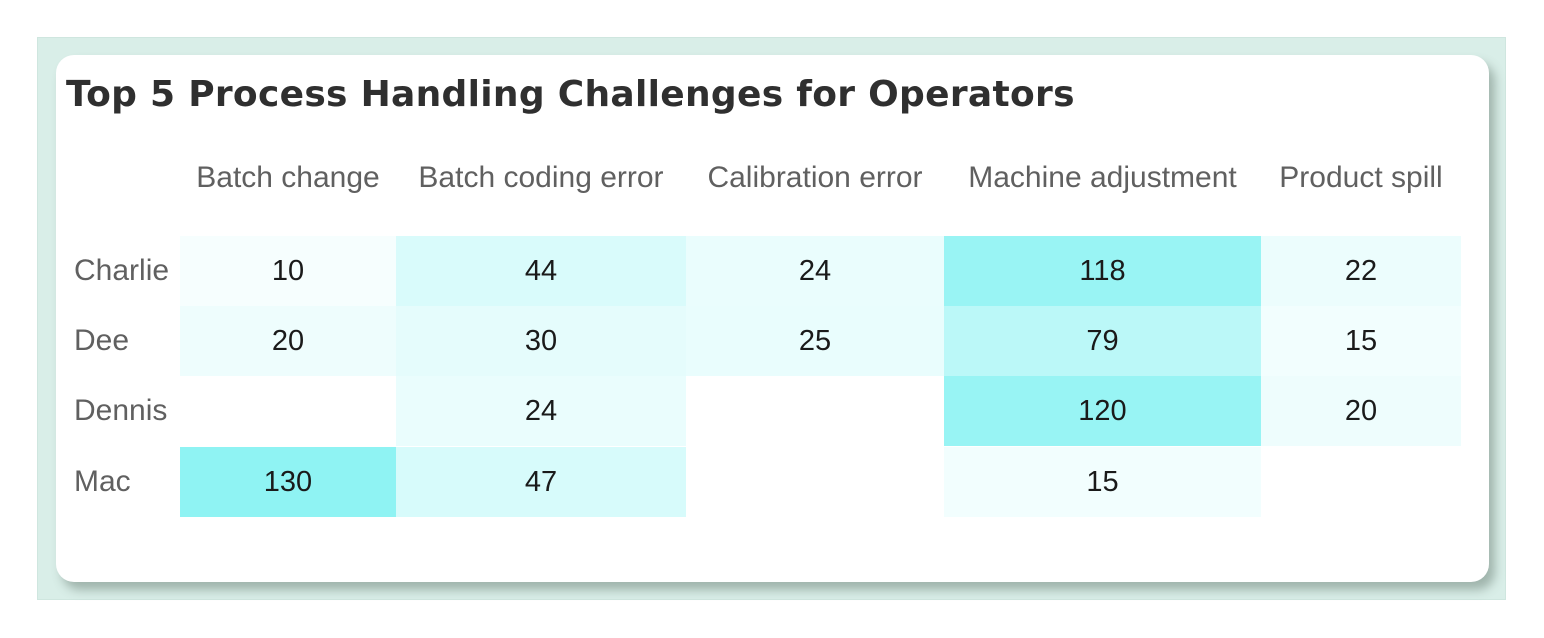 The height and width of the screenshot is (638, 1544). Describe the element at coordinates (288, 271) in the screenshot. I see `matrix-cell: 10` at that location.